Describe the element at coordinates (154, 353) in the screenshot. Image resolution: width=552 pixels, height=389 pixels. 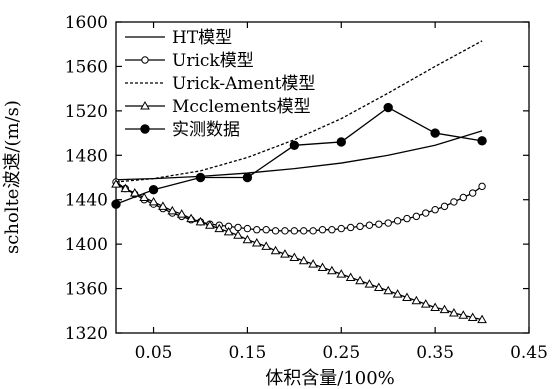
I see `x-tick-label-0: 0.05` at that location.